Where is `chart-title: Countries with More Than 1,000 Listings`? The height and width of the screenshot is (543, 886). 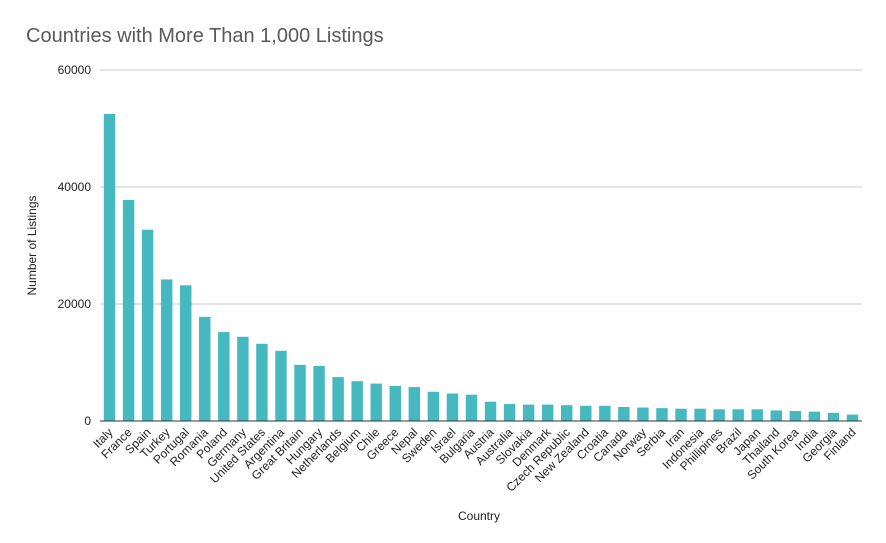 chart-title: Countries with More Than 1,000 Listings is located at coordinates (205, 36).